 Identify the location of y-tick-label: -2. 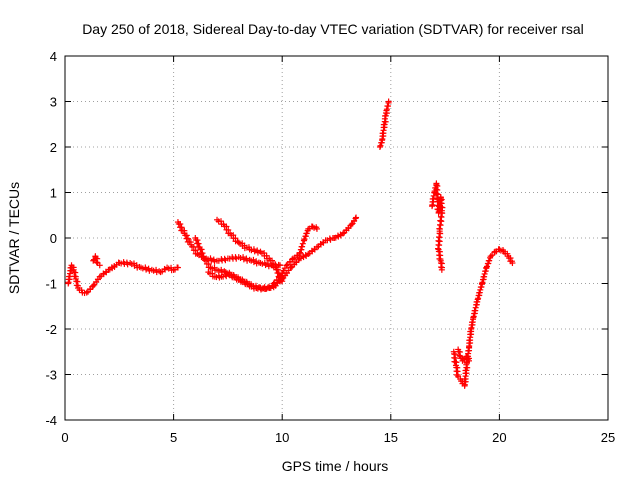
(51, 329).